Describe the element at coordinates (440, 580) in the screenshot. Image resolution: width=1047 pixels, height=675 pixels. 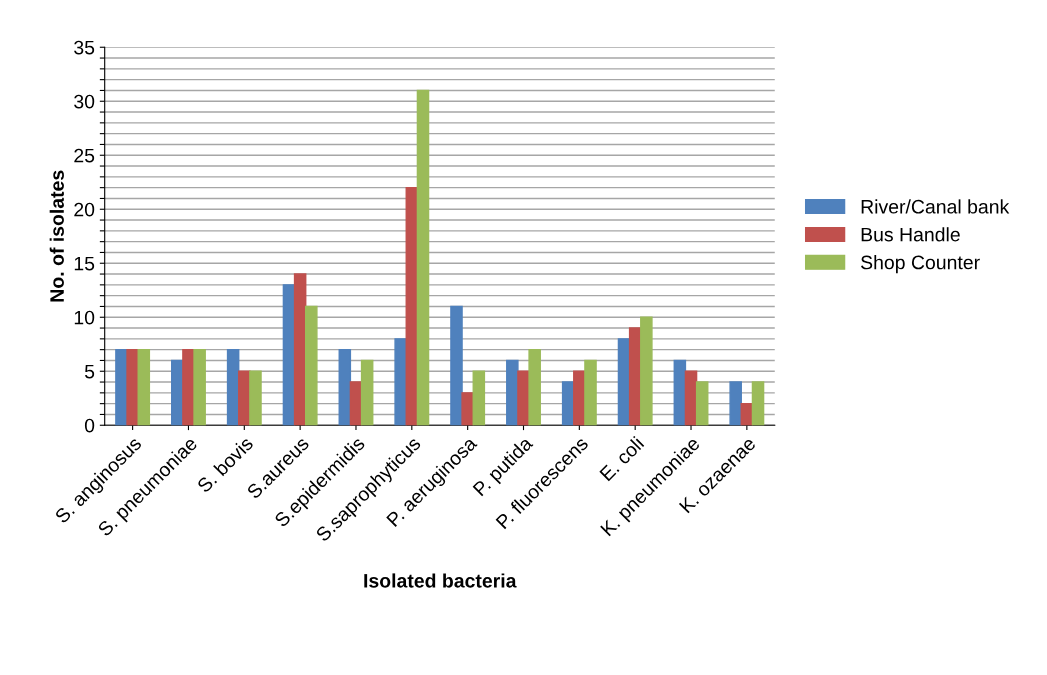
I see `x-axis-title: Isolated bacteria` at that location.